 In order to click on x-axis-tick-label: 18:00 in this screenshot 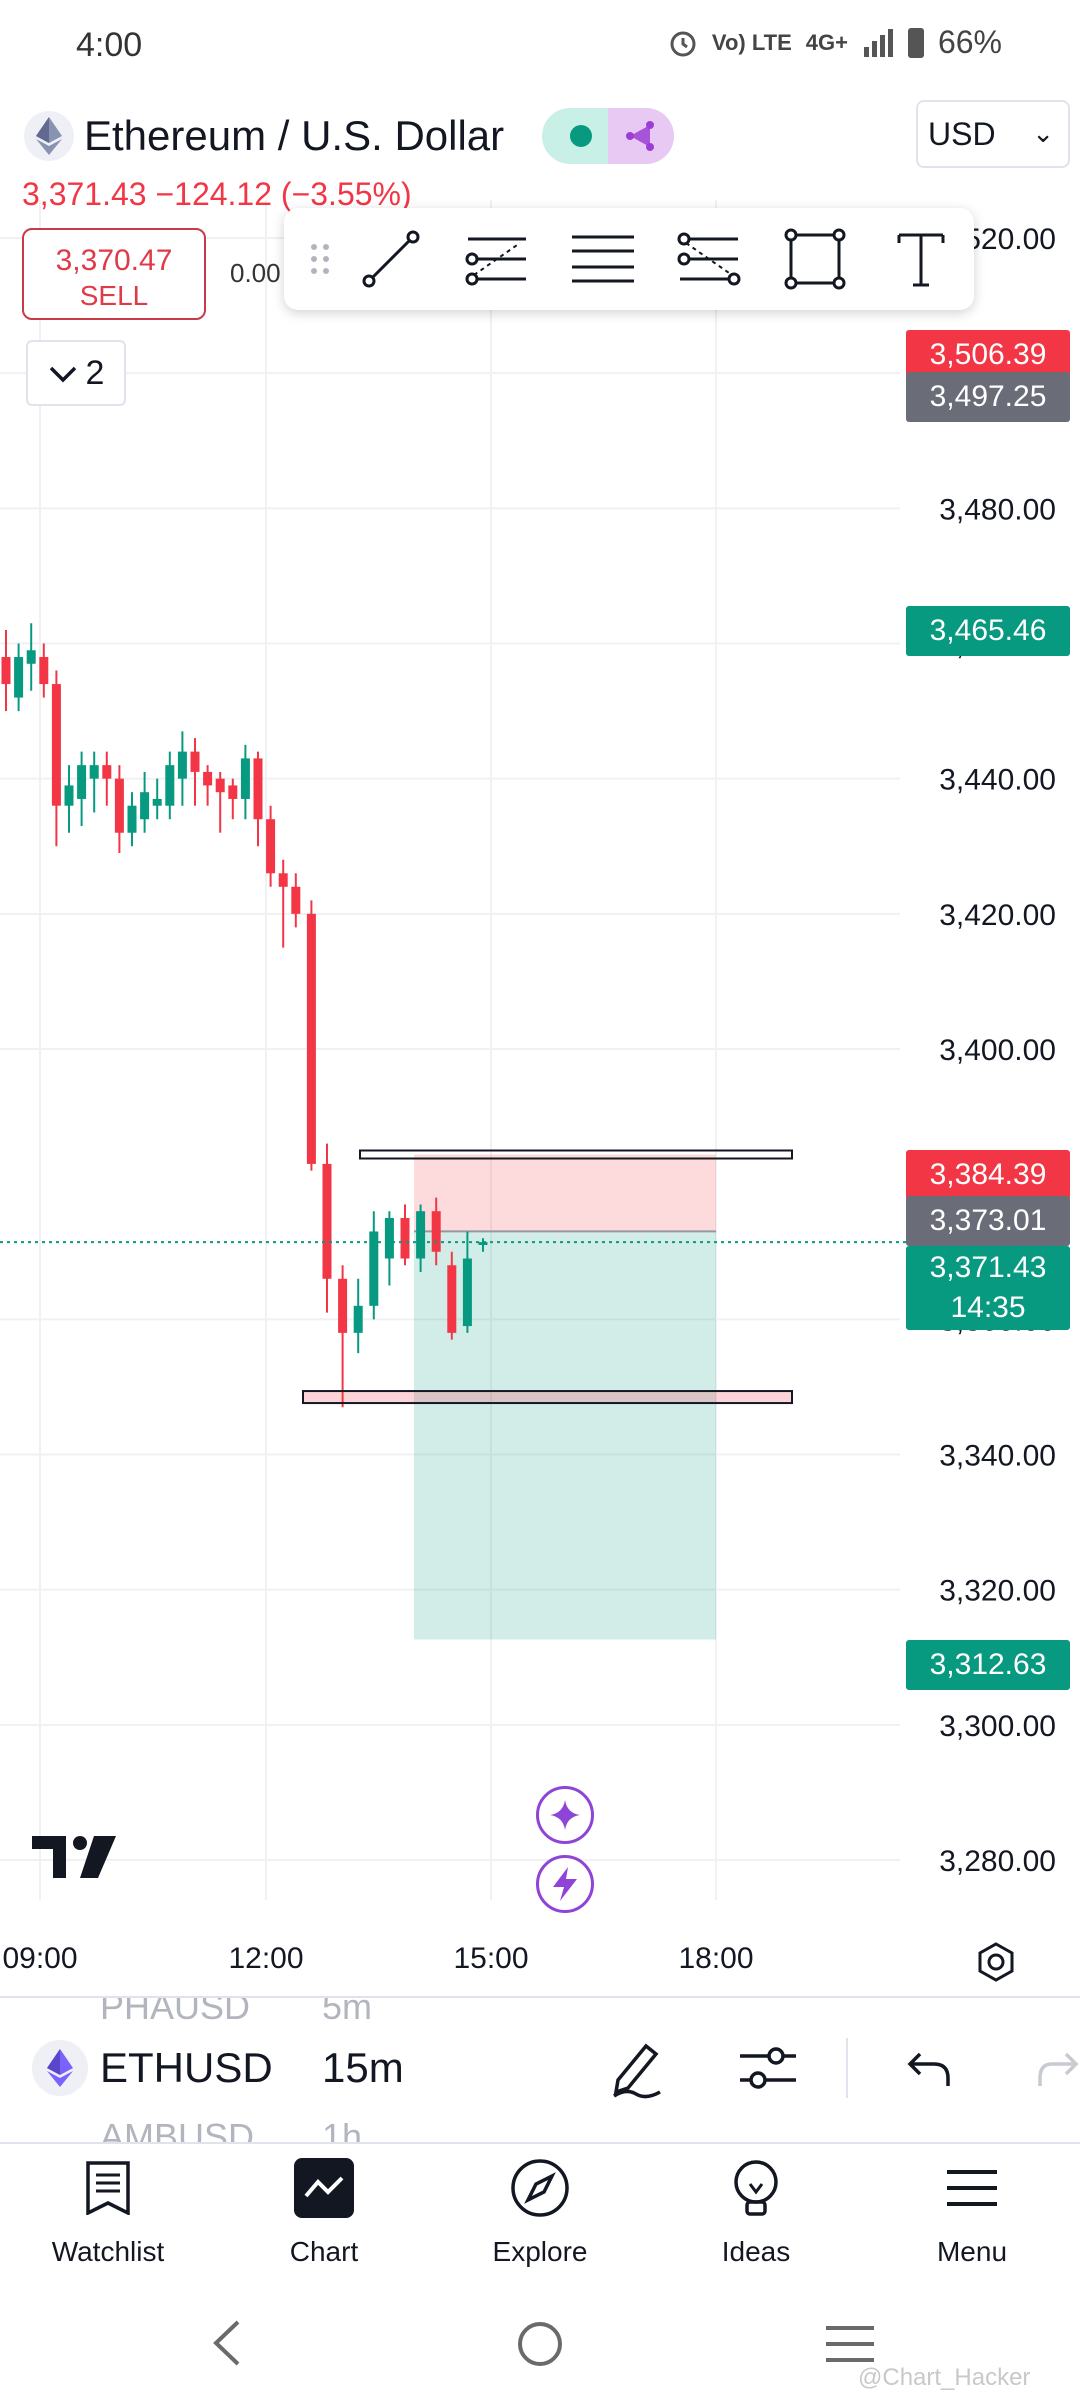, I will do `click(715, 1958)`.